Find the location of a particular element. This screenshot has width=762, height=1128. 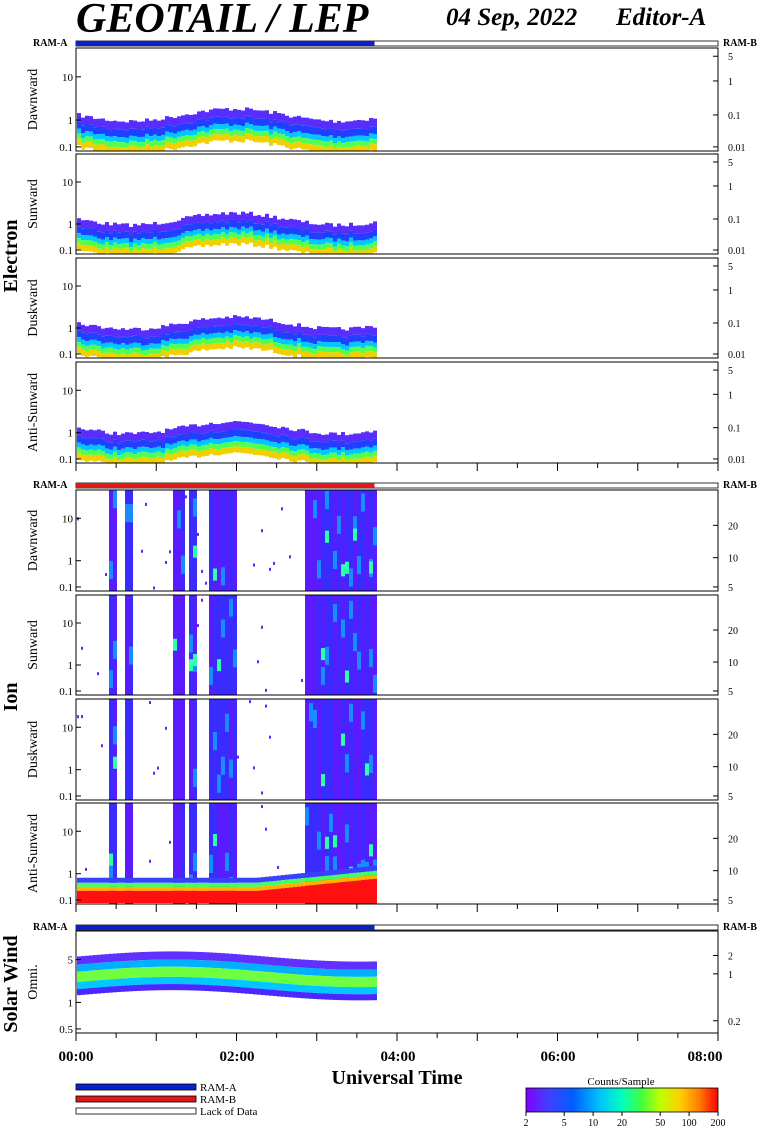

right-tick-label: 0.2 is located at coordinates (734, 1022).